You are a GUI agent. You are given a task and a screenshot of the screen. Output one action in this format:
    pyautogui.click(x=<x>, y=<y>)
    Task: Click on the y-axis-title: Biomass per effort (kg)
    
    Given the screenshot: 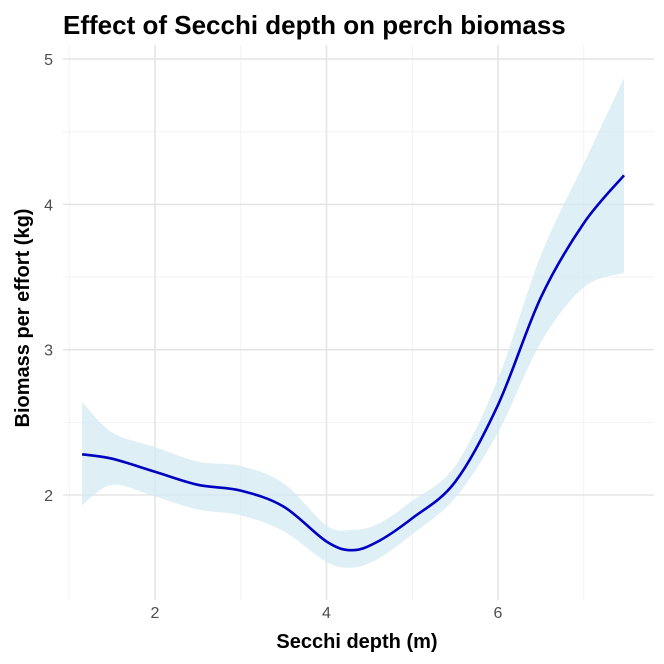 What is the action you would take?
    pyautogui.click(x=23, y=318)
    